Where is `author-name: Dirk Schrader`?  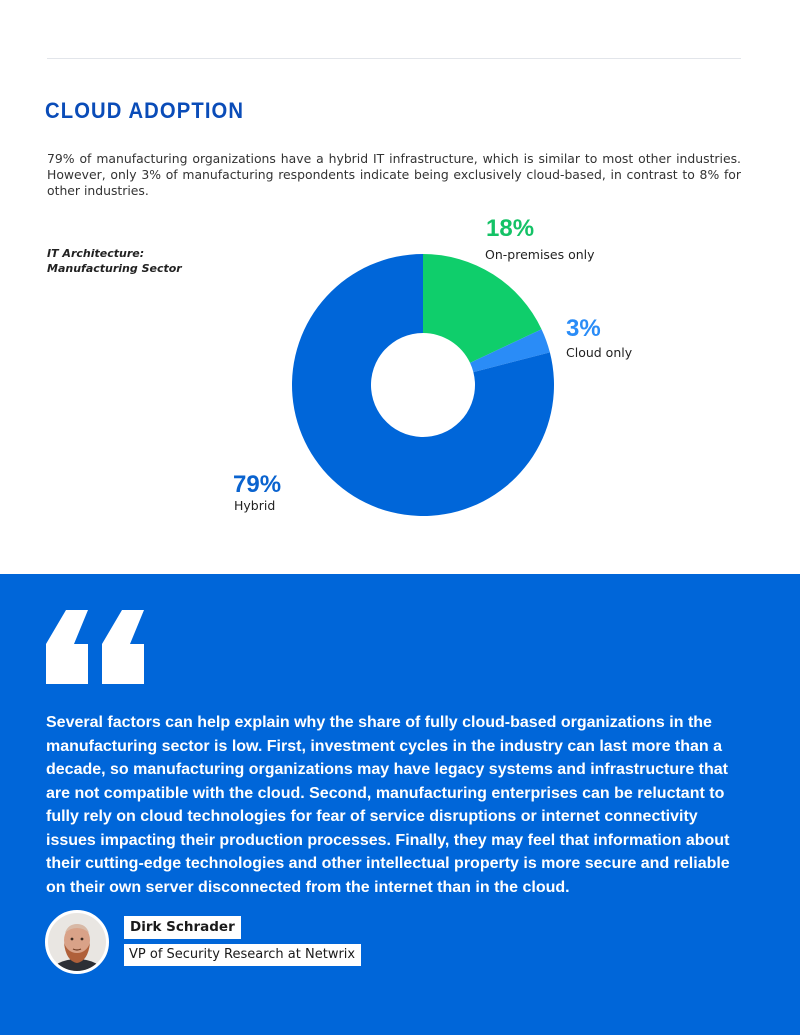 author-name: Dirk Schrader is located at coordinates (182, 927).